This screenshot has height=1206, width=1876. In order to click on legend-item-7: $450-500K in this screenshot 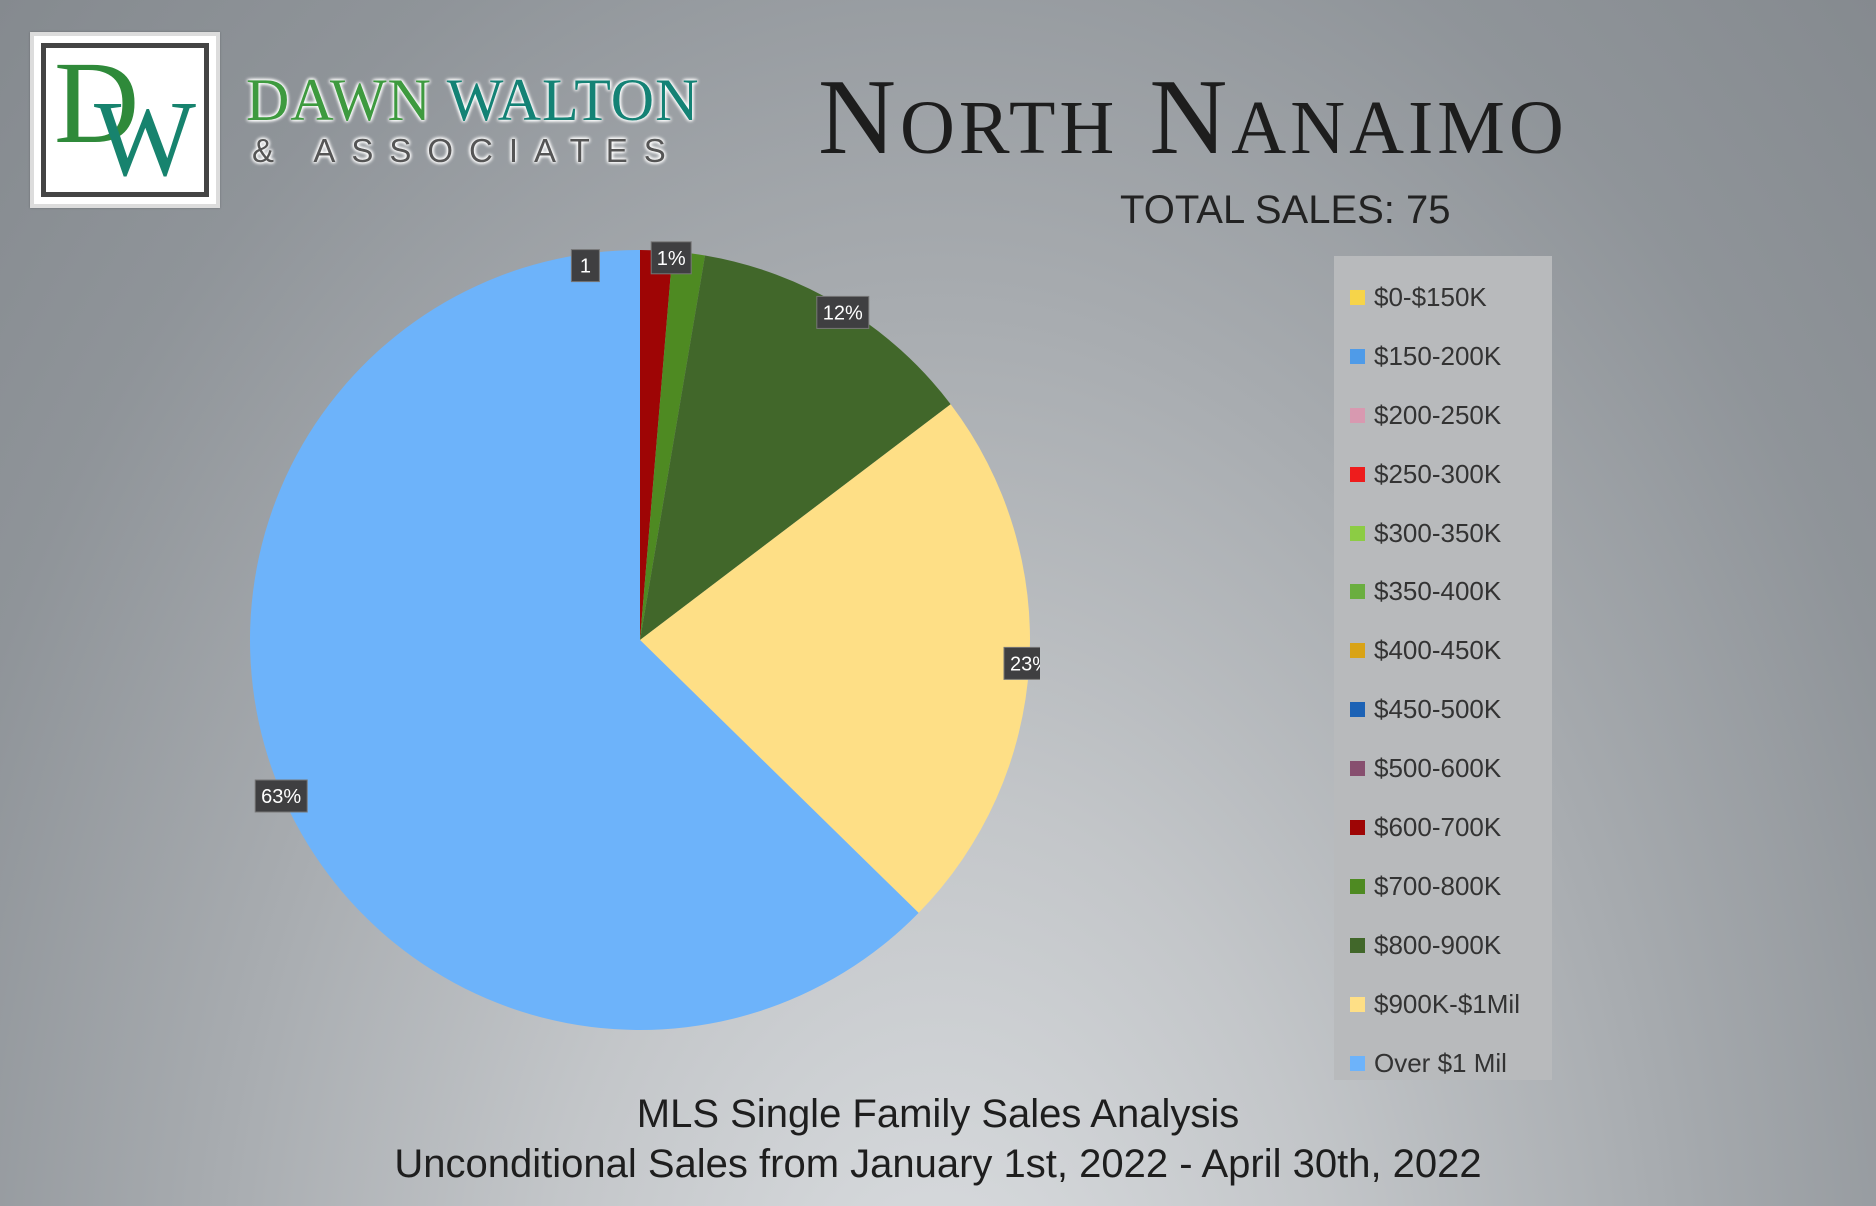, I will do `click(1443, 709)`.